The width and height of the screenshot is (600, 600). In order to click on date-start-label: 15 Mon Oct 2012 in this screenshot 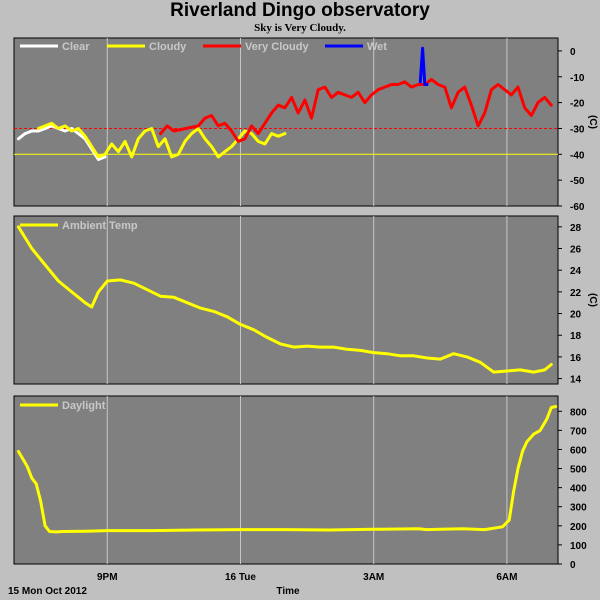, I will do `click(47, 591)`.